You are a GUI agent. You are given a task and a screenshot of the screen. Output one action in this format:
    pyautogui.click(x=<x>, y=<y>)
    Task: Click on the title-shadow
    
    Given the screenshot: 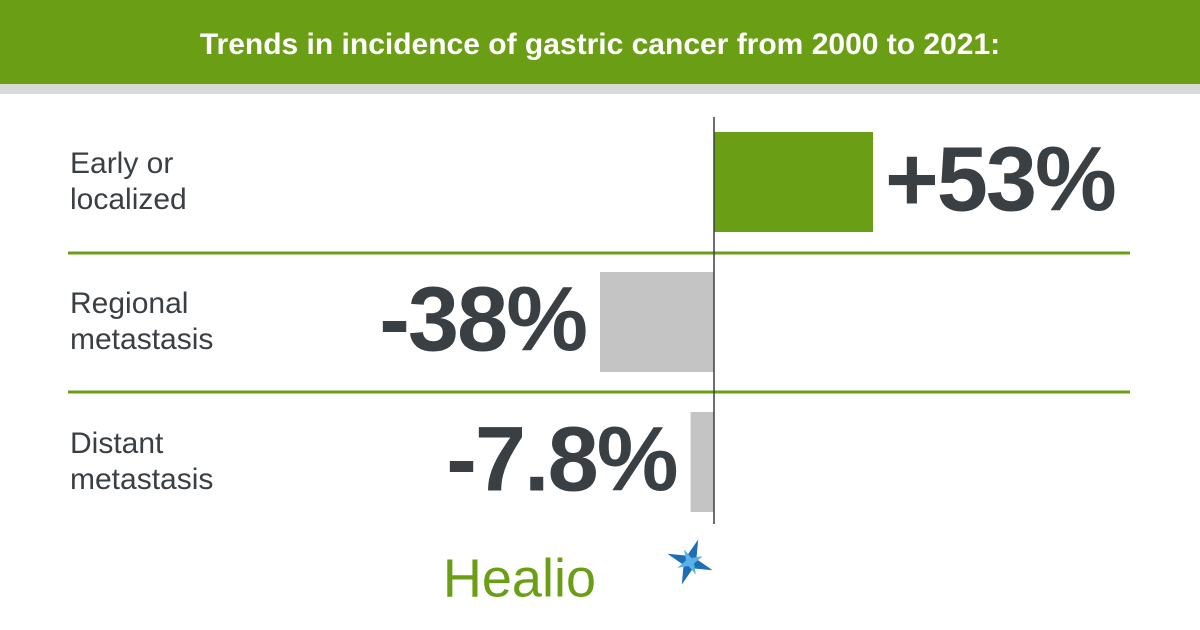 What is the action you would take?
    pyautogui.click(x=600, y=89)
    